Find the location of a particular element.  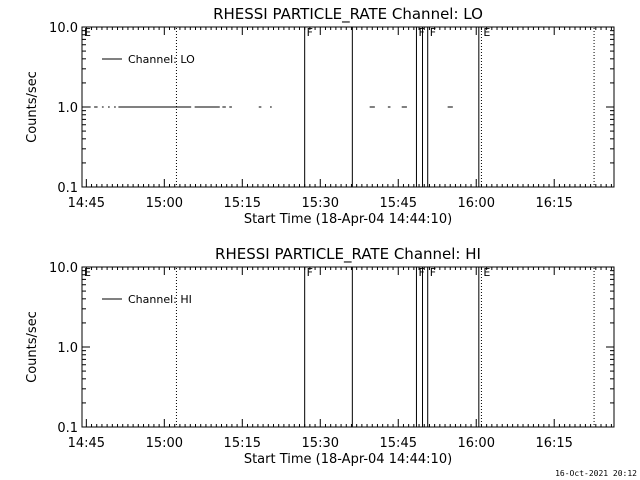

chart-title: RHESSI PARTICLE_RATE Channel: HI is located at coordinates (348, 254).